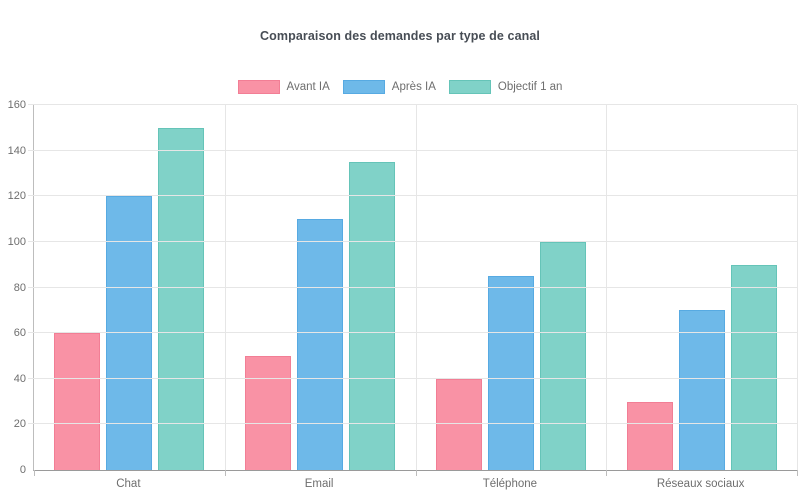 This screenshot has width=800, height=500. What do you see at coordinates (128, 484) in the screenshot?
I see `x-category-label: Chat` at bounding box center [128, 484].